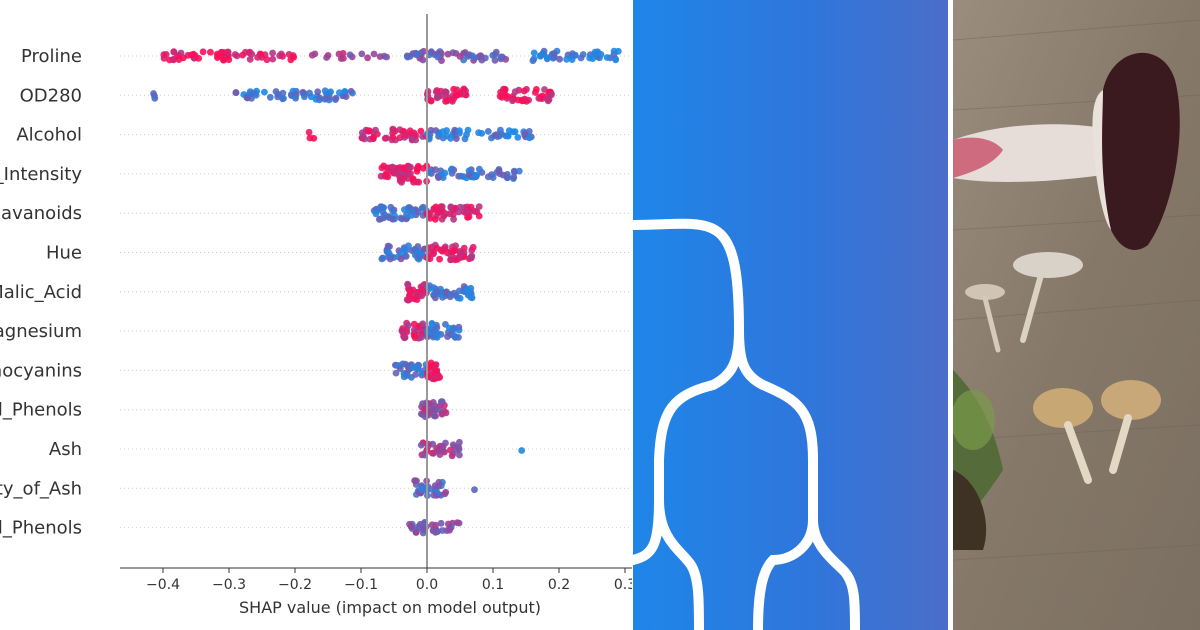 This screenshot has width=1200, height=630. Describe the element at coordinates (493, 585) in the screenshot. I see `x-tick-label: 0.1` at that location.